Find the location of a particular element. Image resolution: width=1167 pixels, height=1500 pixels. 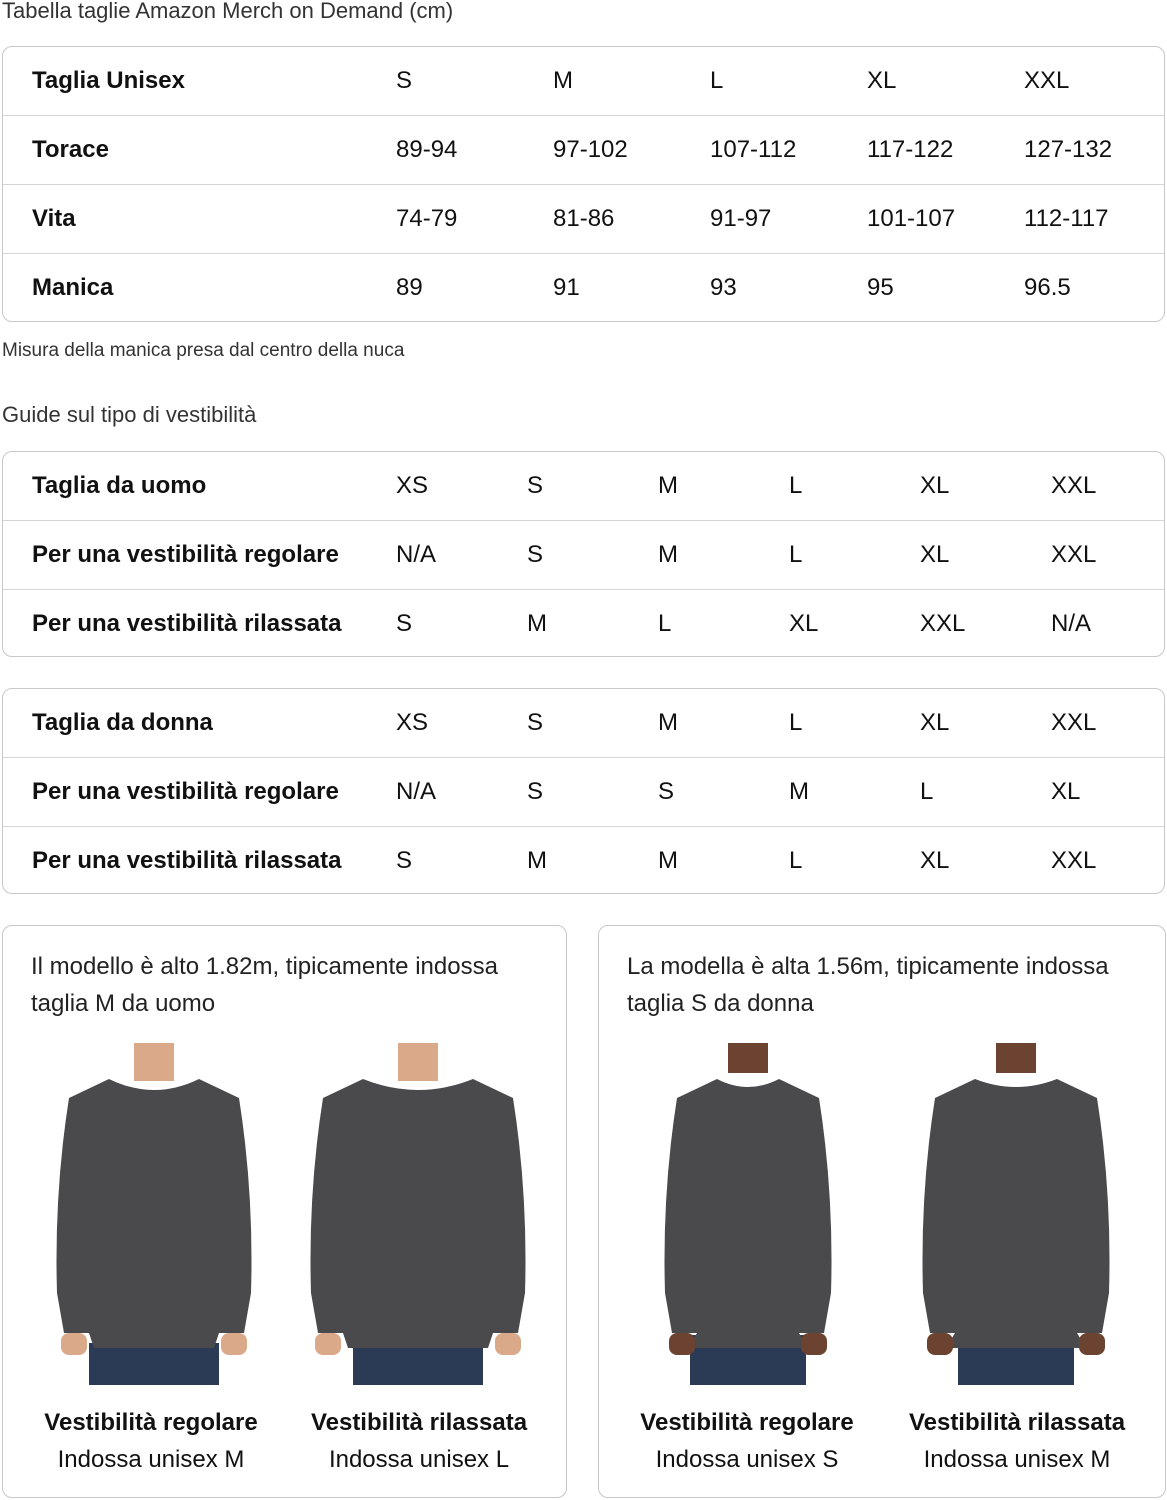

row-label: Taglia Unisex is located at coordinates (108, 80).